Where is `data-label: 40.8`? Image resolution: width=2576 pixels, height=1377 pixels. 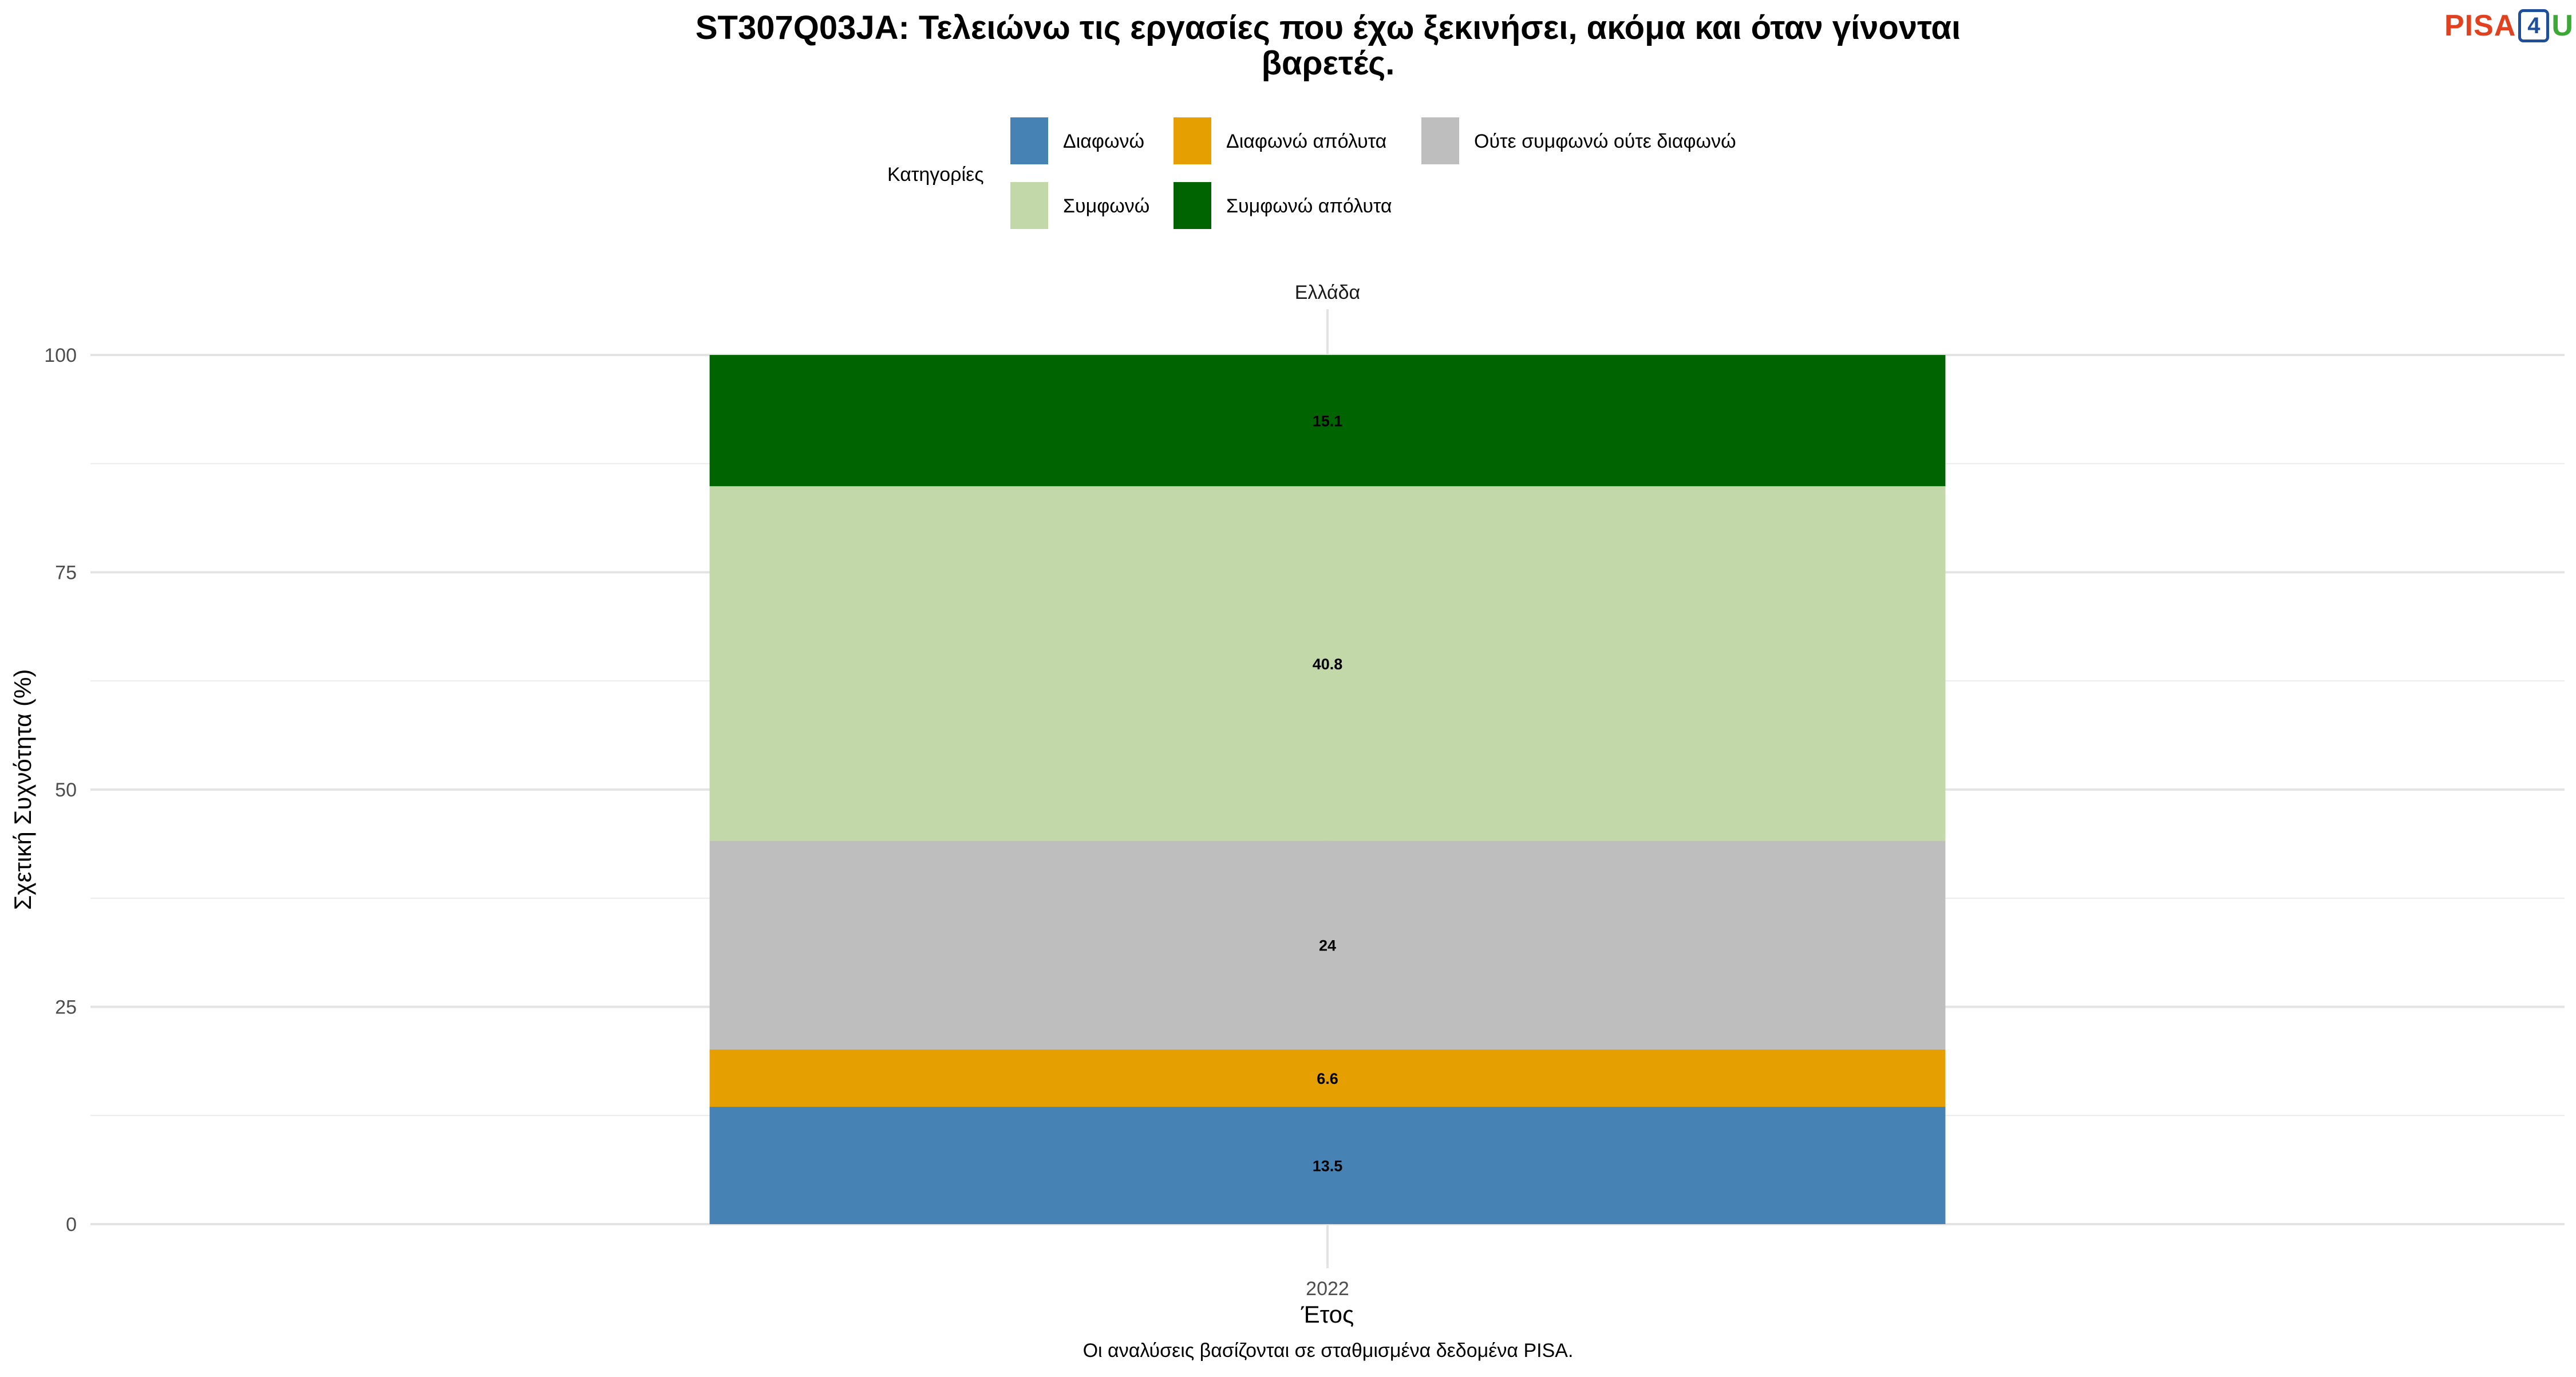
data-label: 40.8 is located at coordinates (1328, 664).